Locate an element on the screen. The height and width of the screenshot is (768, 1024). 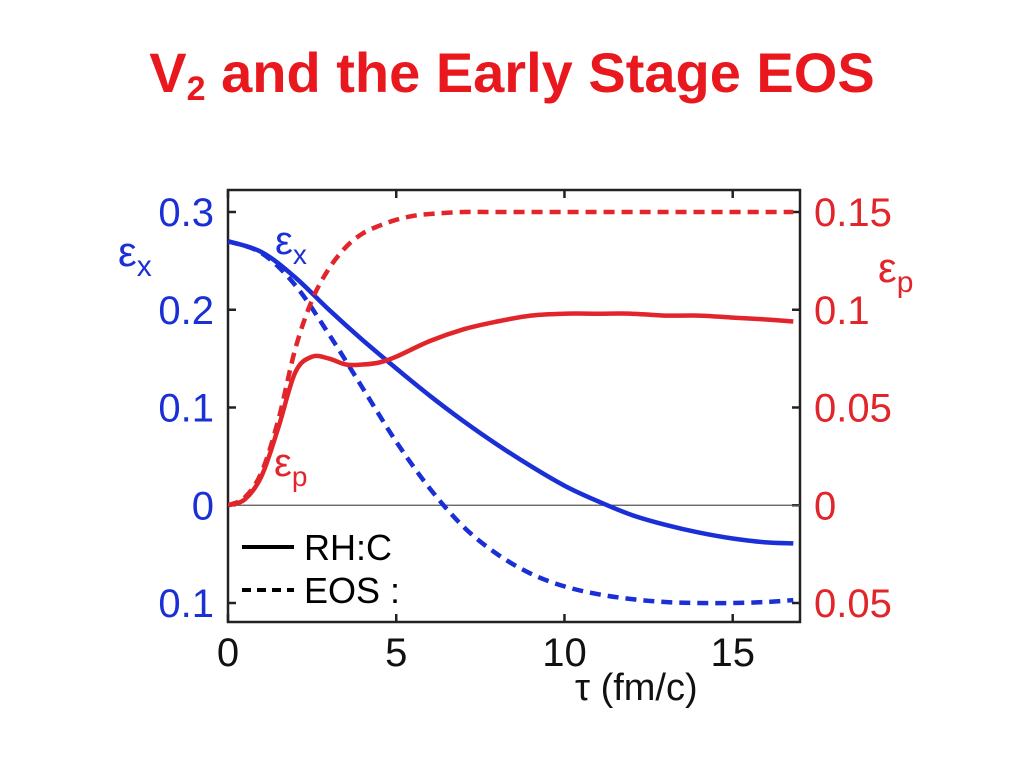
legend-label-dashed: EOS : is located at coordinates (352, 590).